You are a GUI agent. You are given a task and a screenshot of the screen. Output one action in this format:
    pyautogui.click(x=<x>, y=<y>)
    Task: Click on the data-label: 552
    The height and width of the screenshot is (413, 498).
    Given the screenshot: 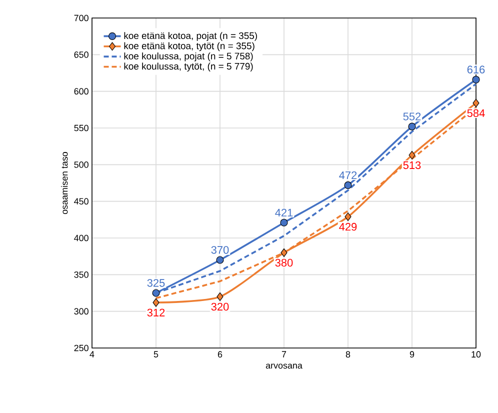 What is the action you would take?
    pyautogui.click(x=412, y=116)
    